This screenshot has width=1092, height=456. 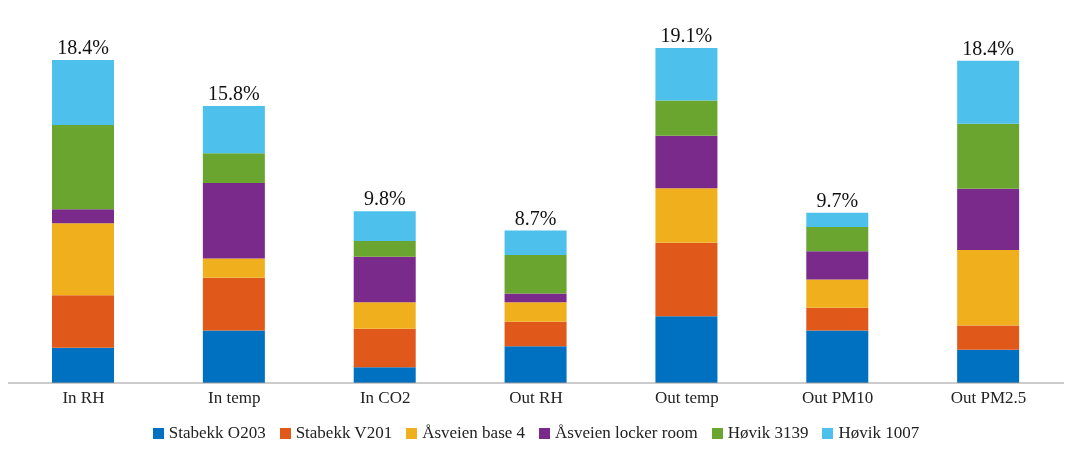 I want to click on x-tick-label: In CO2, so click(x=385, y=398).